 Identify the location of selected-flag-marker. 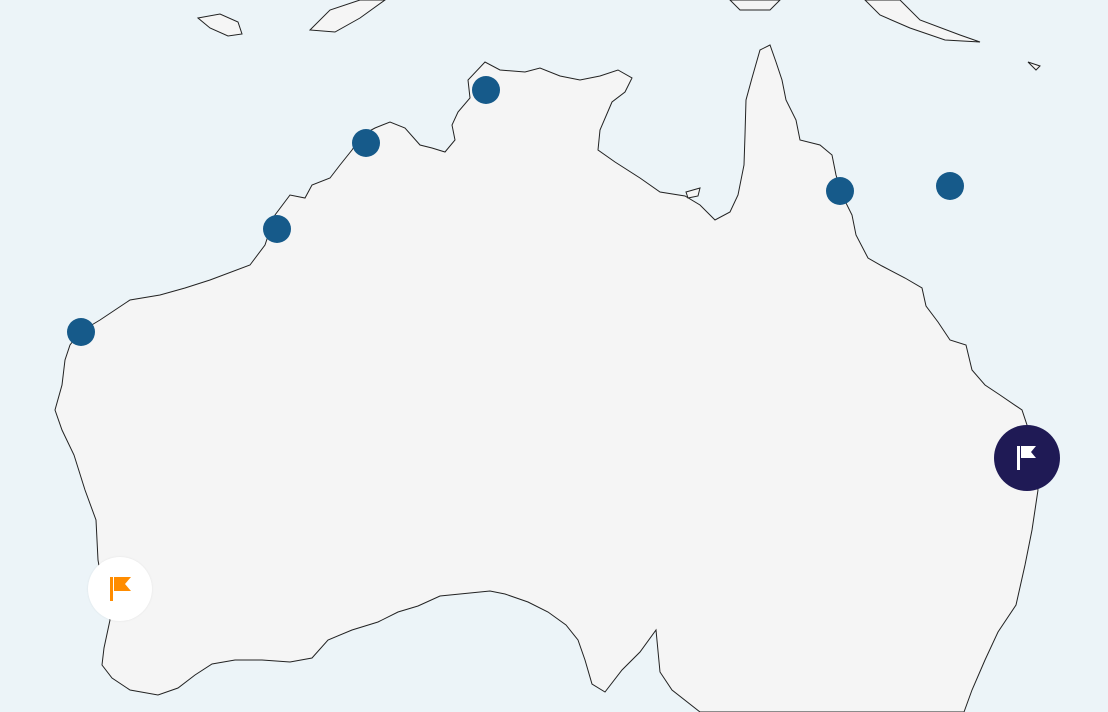
(1027, 458).